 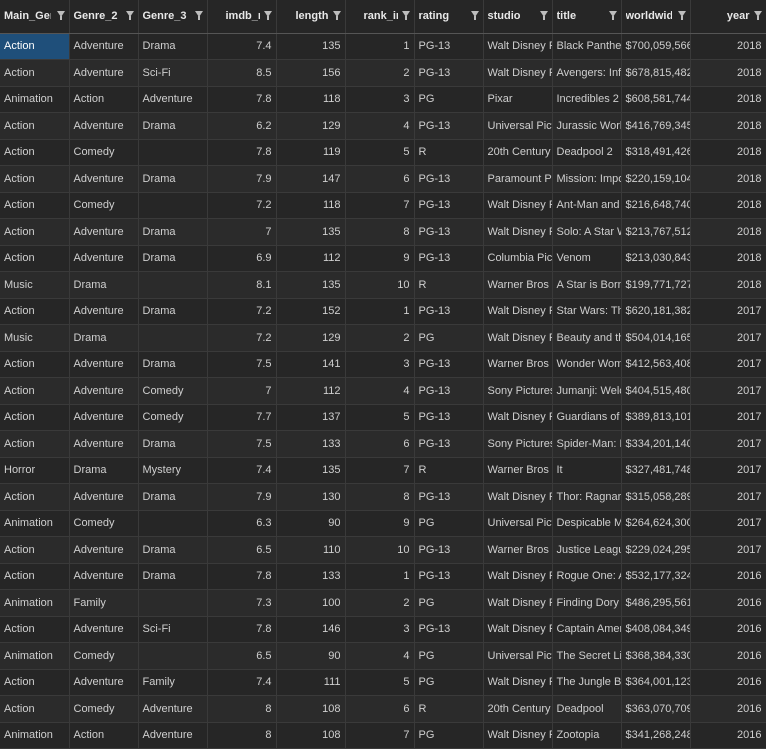 I want to click on cell-length: 137, so click(x=311, y=417).